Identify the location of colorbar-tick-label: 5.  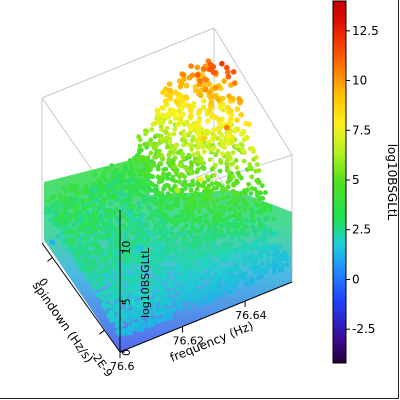
(356, 180).